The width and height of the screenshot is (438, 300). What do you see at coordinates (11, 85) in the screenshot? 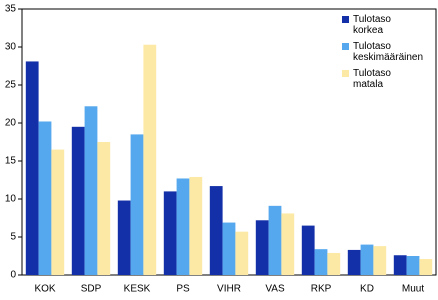
I see `y-tick-label: 25` at bounding box center [11, 85].